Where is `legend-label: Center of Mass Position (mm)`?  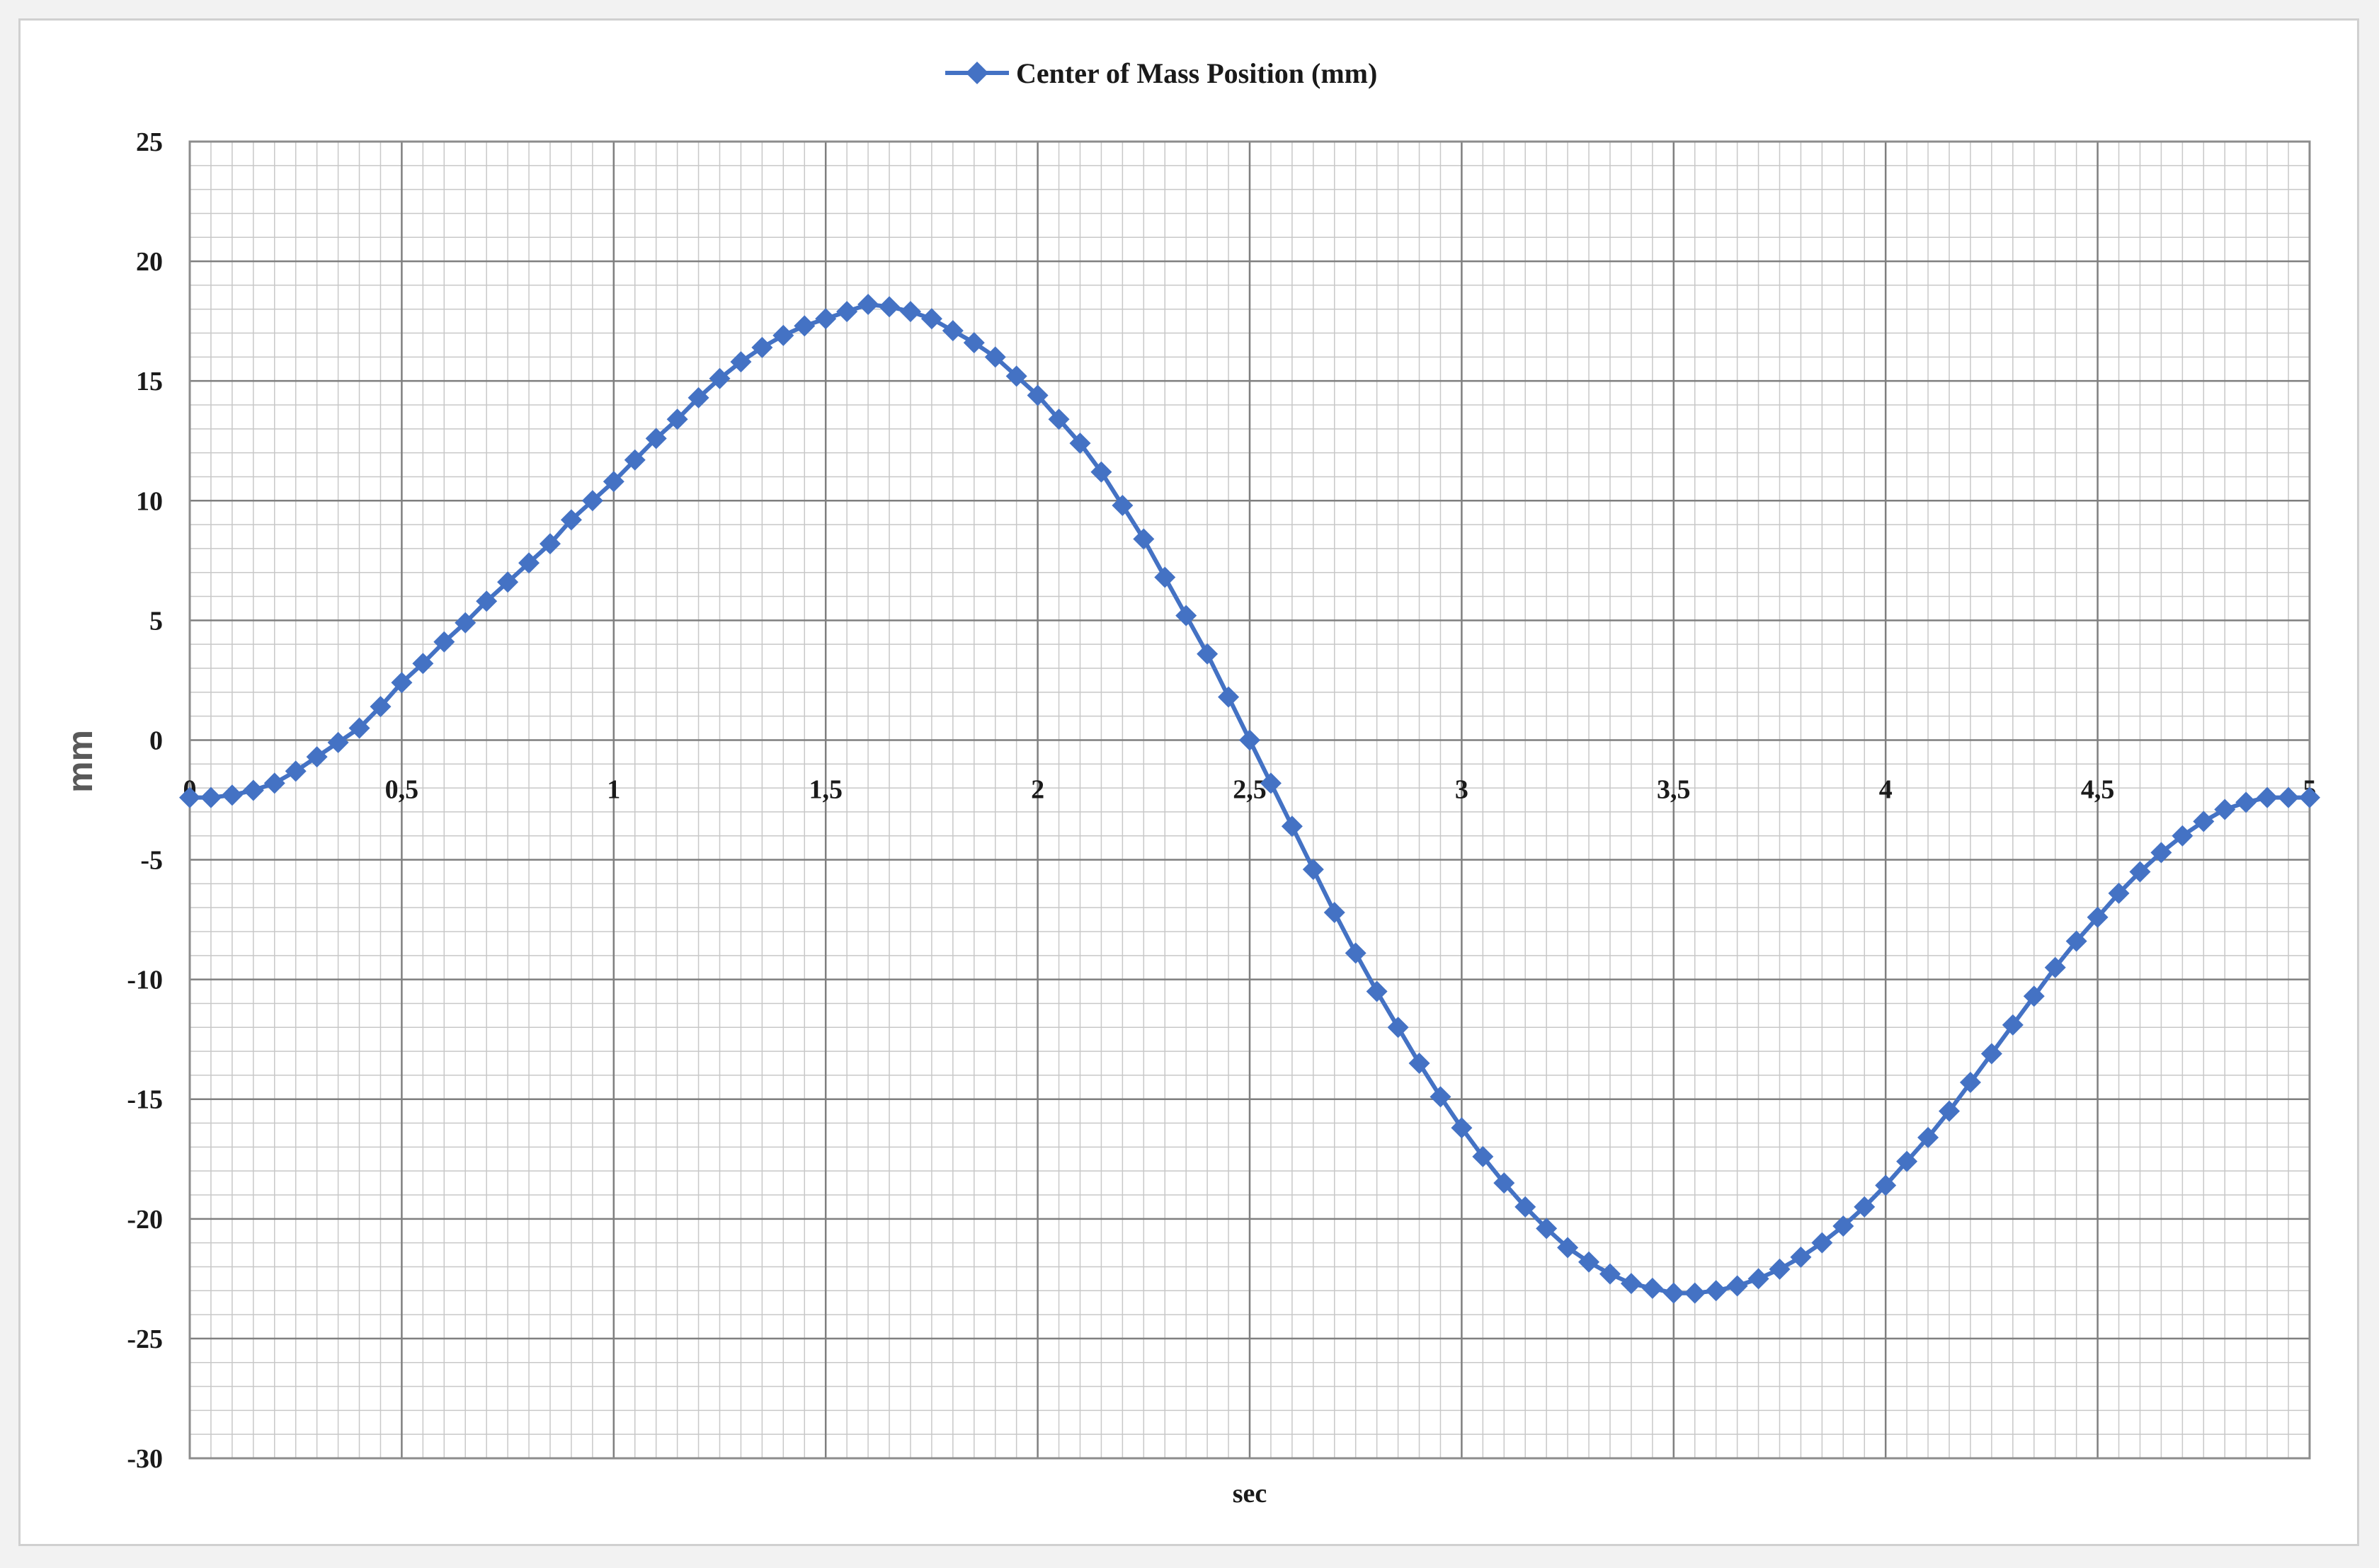
legend-label: Center of Mass Position (mm) is located at coordinates (1196, 73).